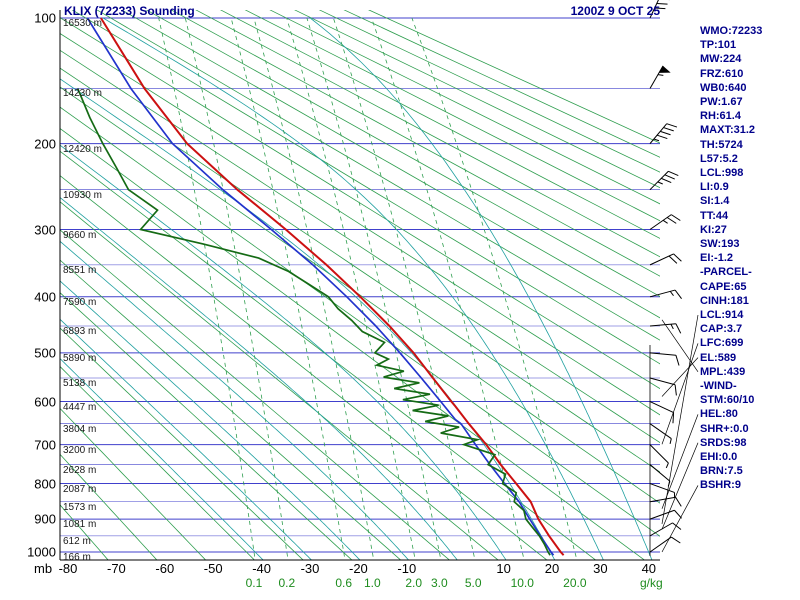 The width and height of the screenshot is (800, 600). I want to click on temp-tick-label: -30, so click(310, 568).